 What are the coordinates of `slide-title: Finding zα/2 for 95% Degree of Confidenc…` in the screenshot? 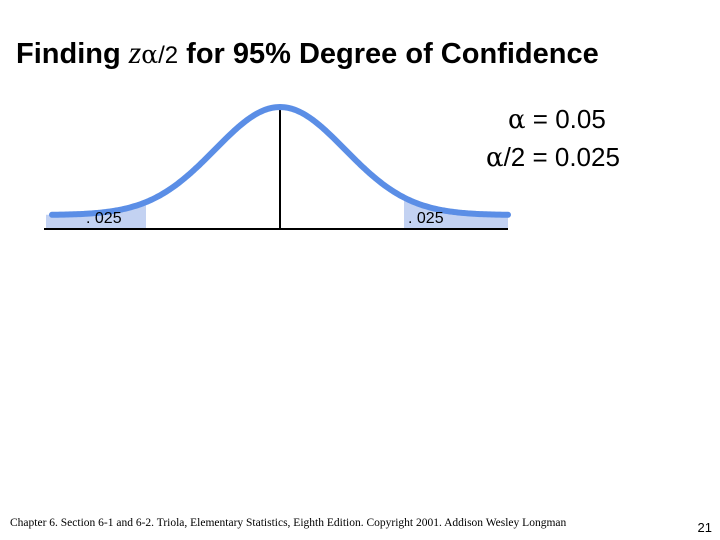 It's located at (307, 52).